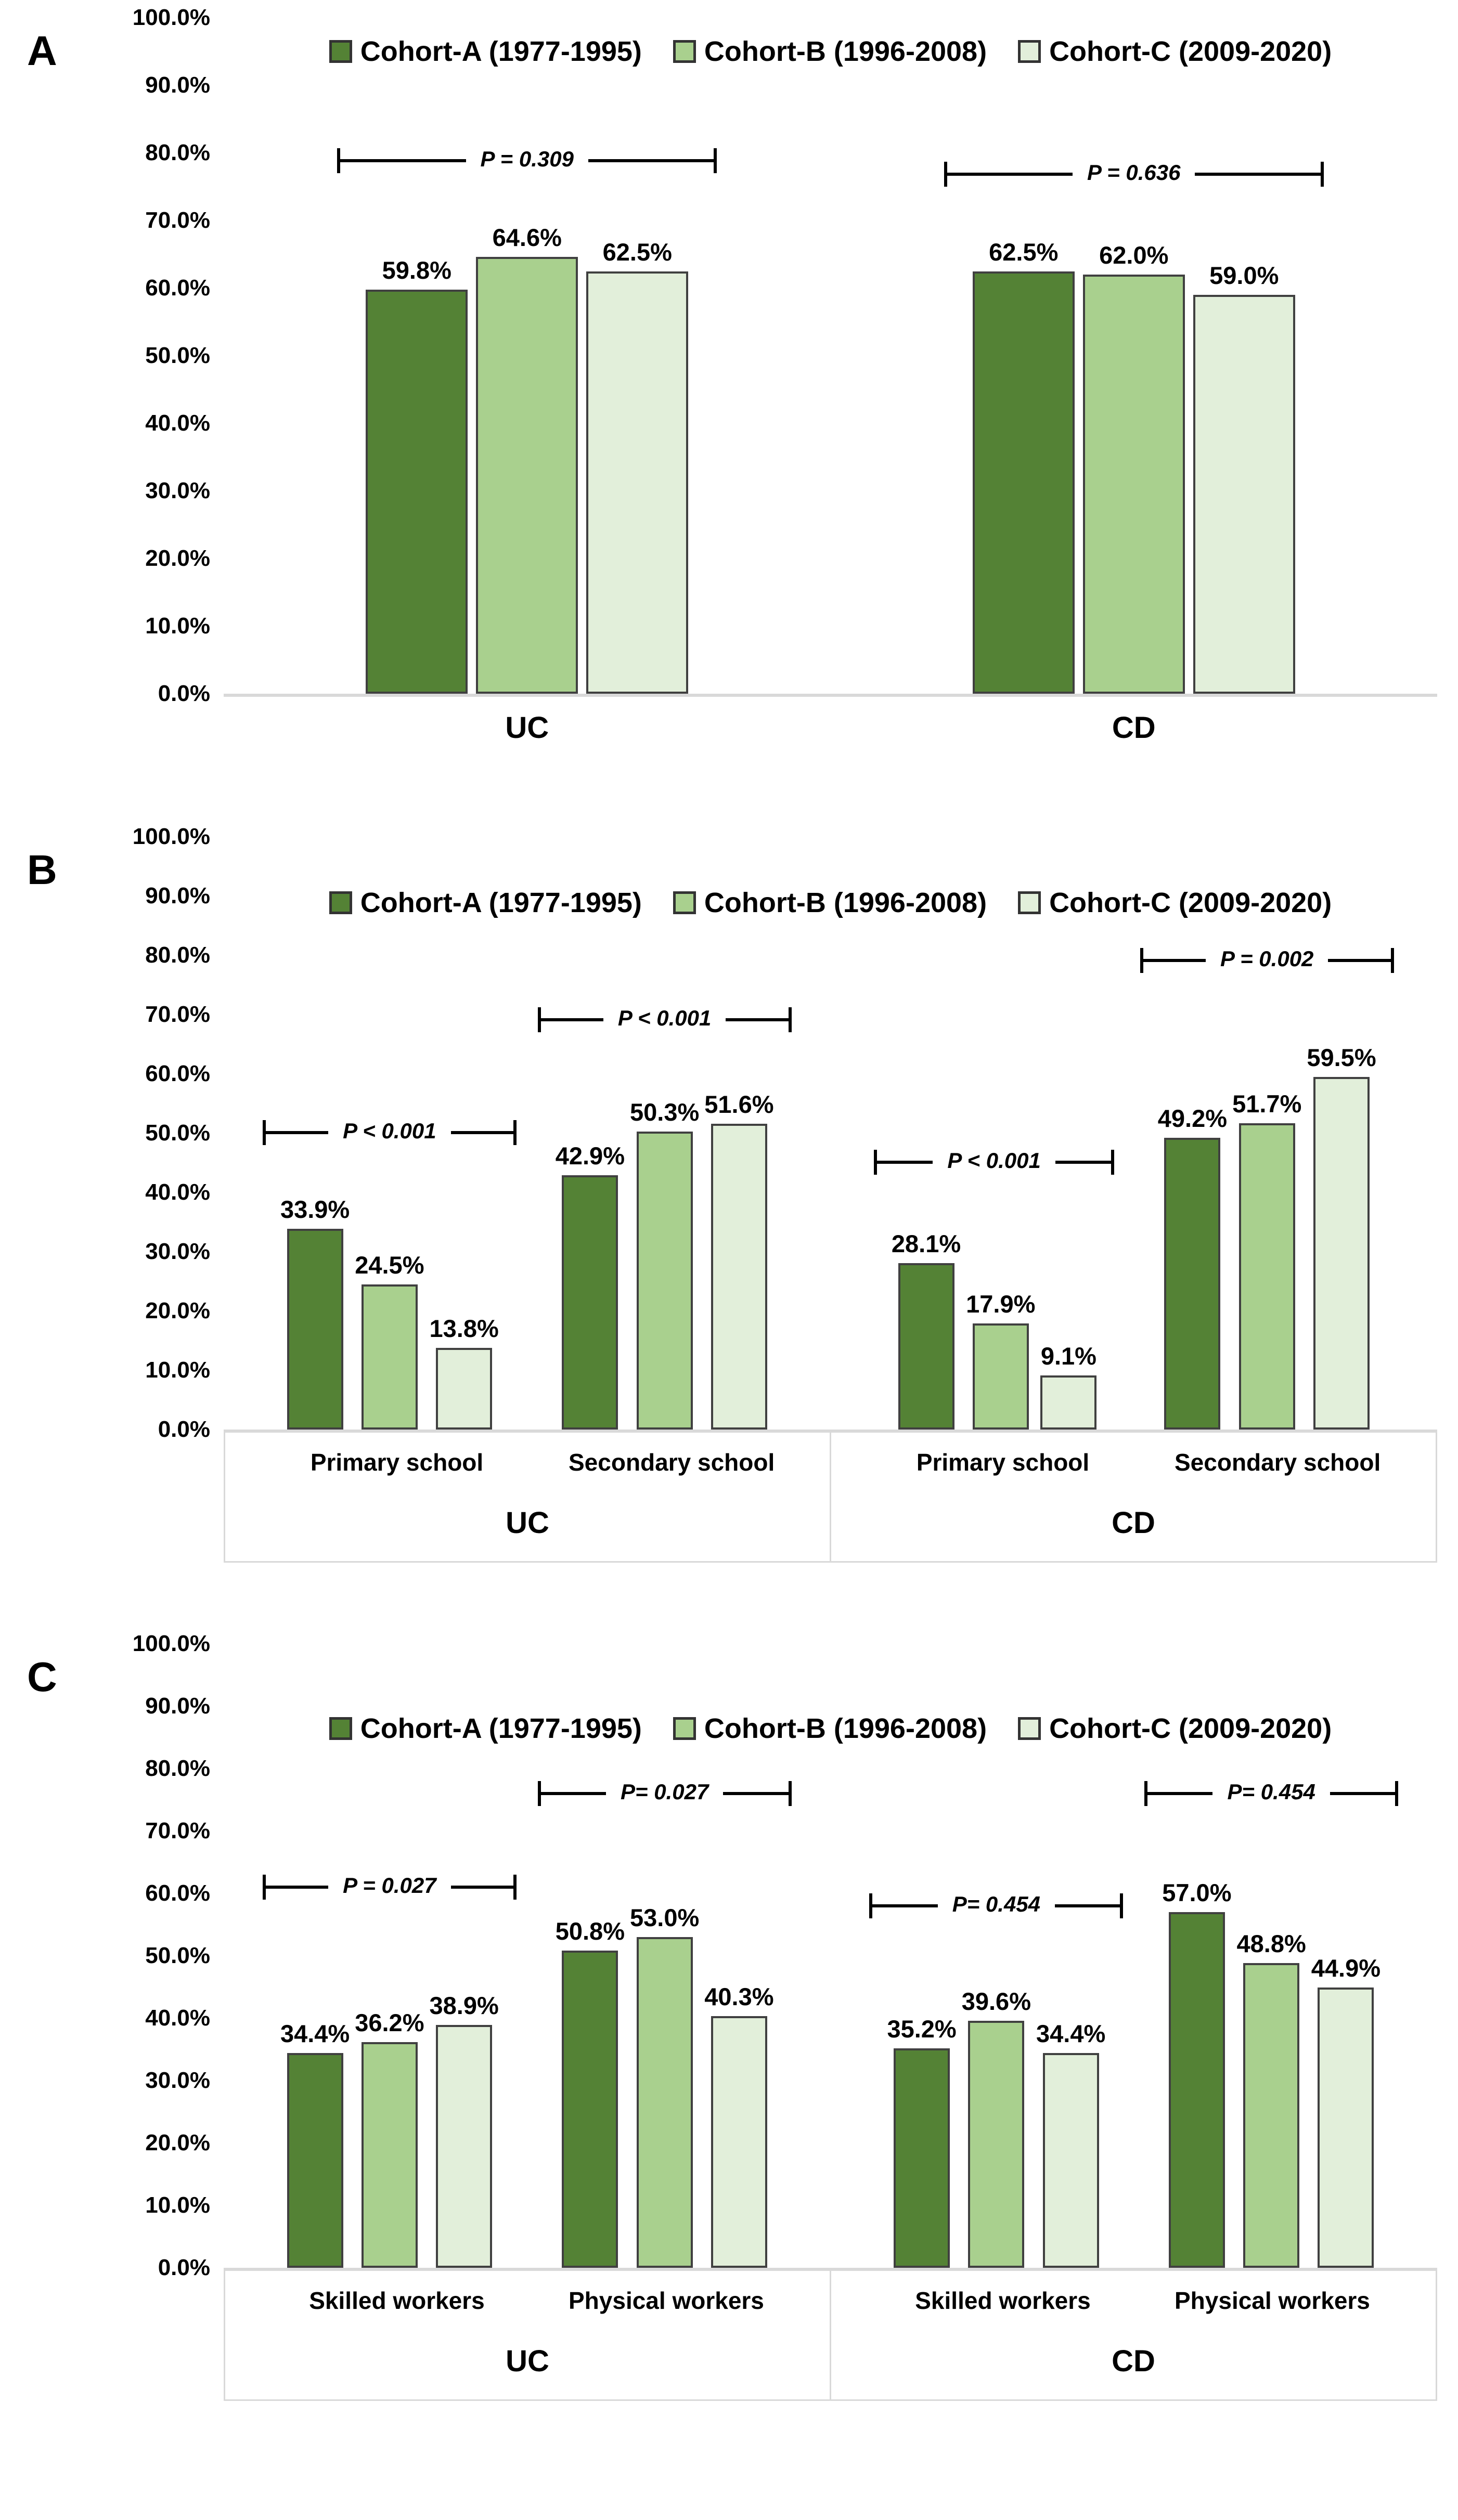  I want to click on y-tick-label: 20.0%, so click(177, 2142).